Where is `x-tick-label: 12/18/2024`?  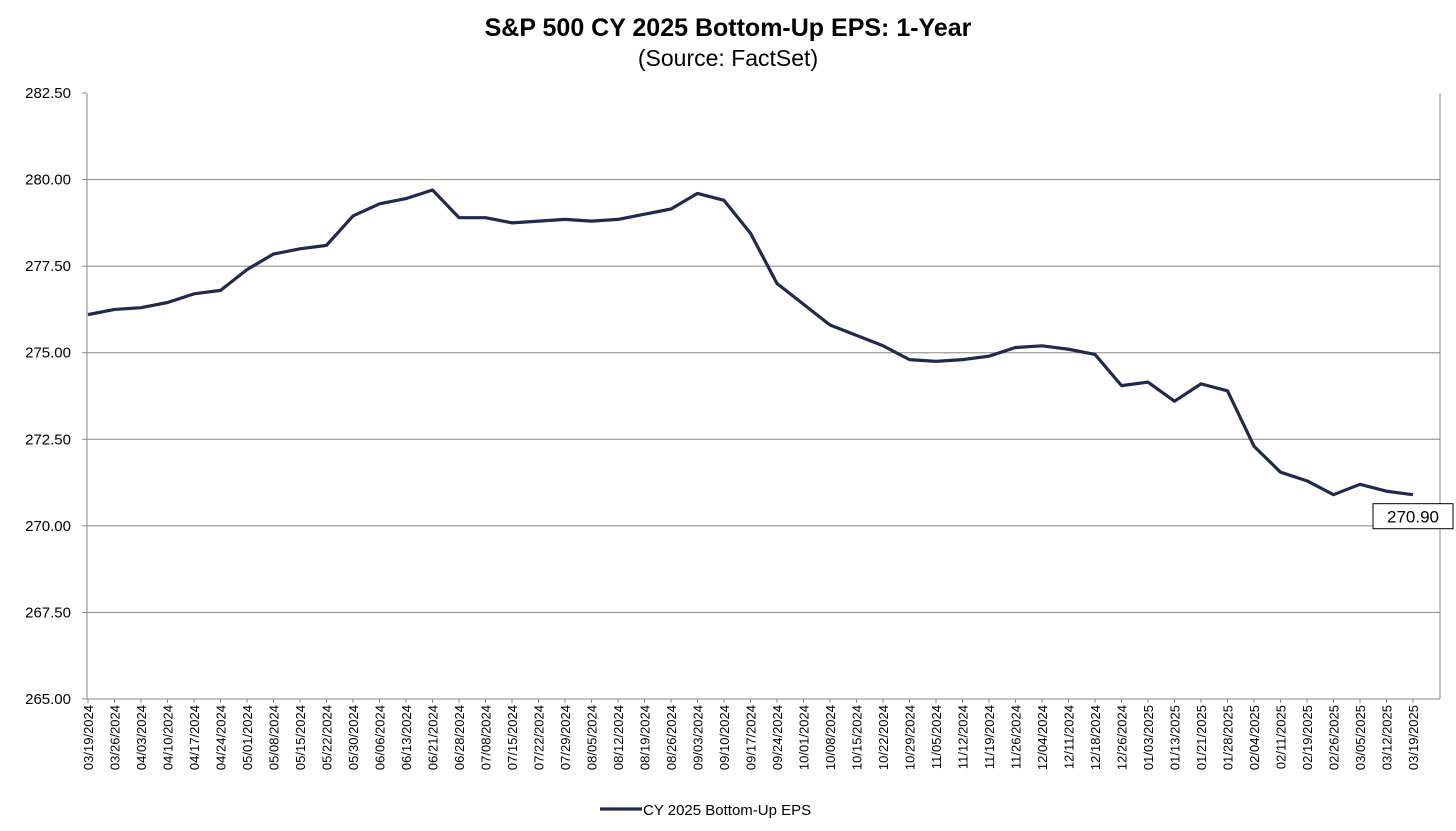 x-tick-label: 12/18/2024 is located at coordinates (1095, 737).